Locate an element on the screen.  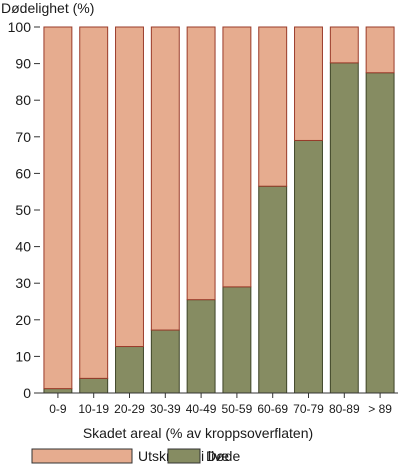
y-tick-label: 0 is located at coordinates (27, 393).